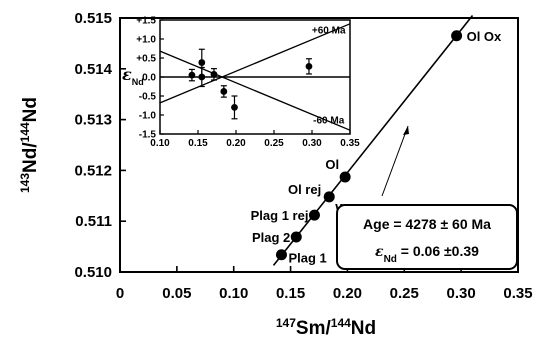 The height and width of the screenshot is (339, 536). What do you see at coordinates (233, 293) in the screenshot?
I see `main-x-tick-label: 0.10` at bounding box center [233, 293].